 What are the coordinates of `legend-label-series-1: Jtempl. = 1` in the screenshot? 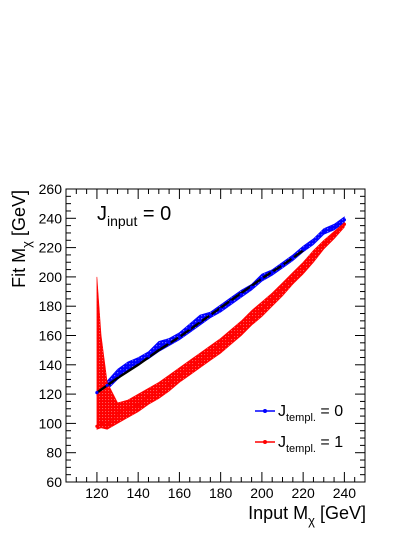 It's located at (310, 444).